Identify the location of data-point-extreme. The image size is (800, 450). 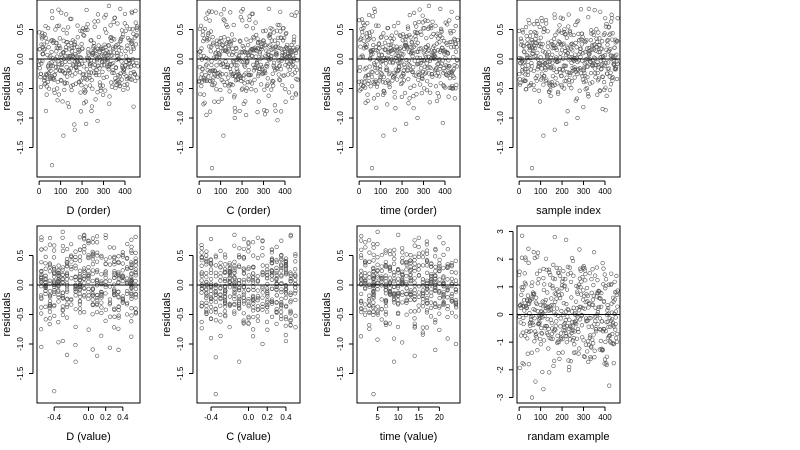
(566, 239).